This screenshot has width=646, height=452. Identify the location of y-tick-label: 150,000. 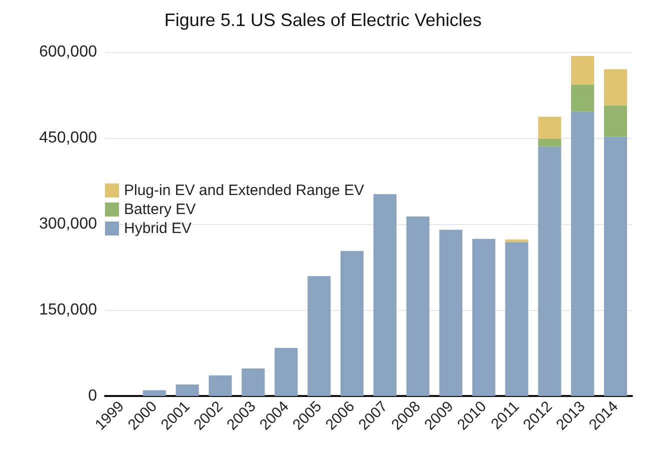
(68, 310).